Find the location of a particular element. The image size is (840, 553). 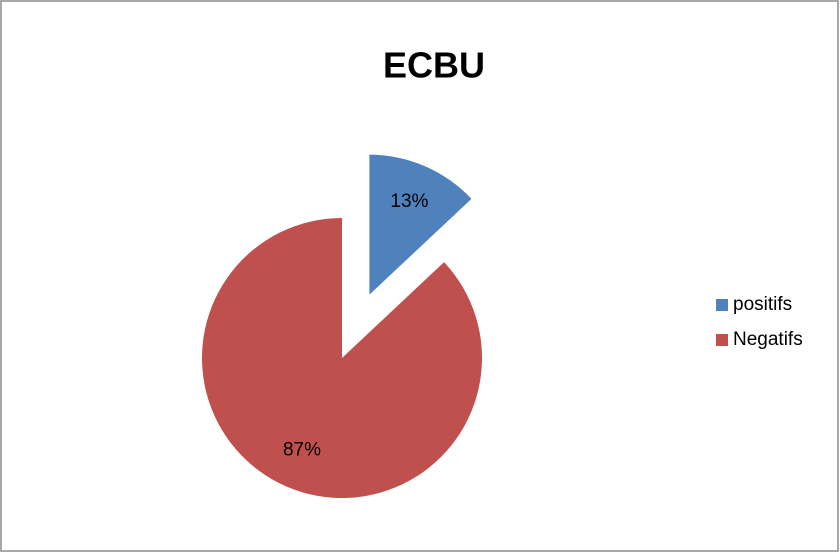

chart-title: ECBU is located at coordinates (434, 65).